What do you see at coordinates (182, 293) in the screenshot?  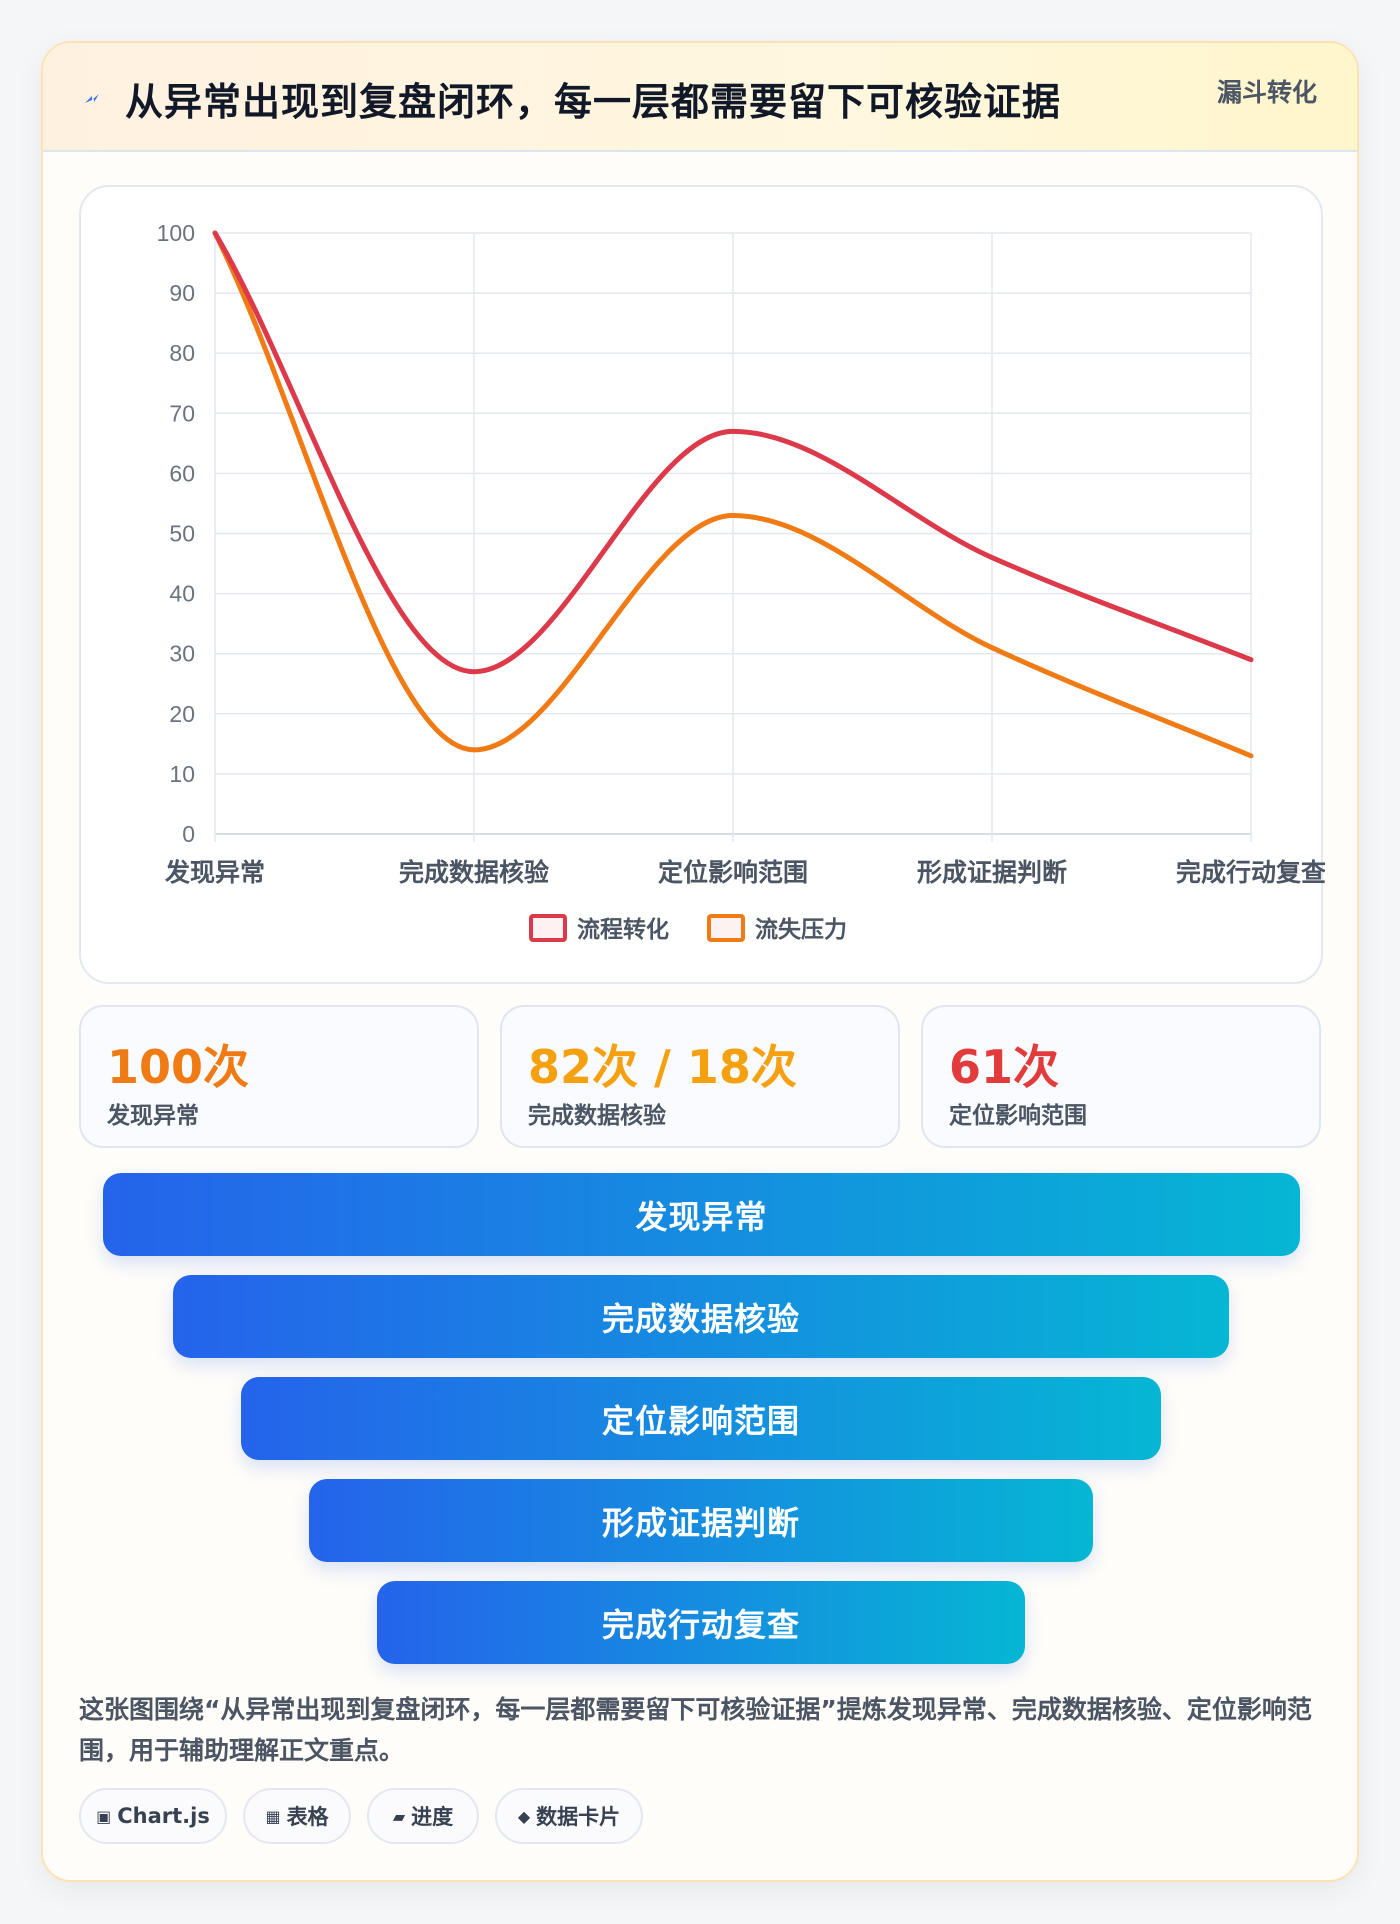 I see `y-tick-label: 90` at bounding box center [182, 293].